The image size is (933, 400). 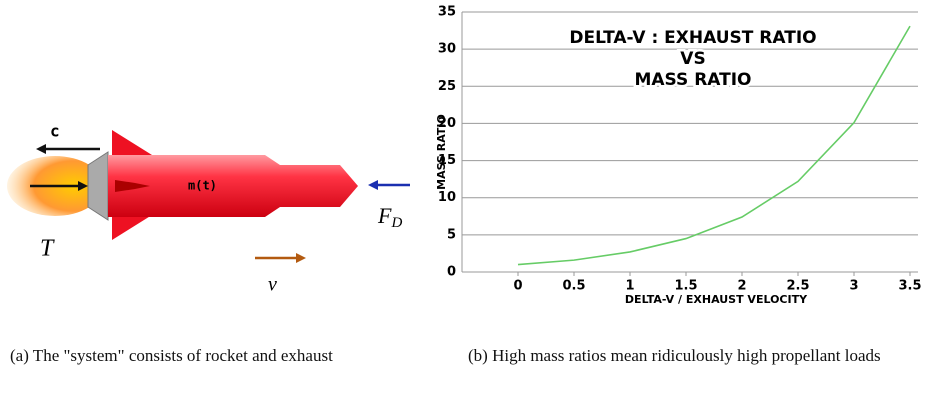 I want to click on x-tick-label: 3.5, so click(x=909, y=286).